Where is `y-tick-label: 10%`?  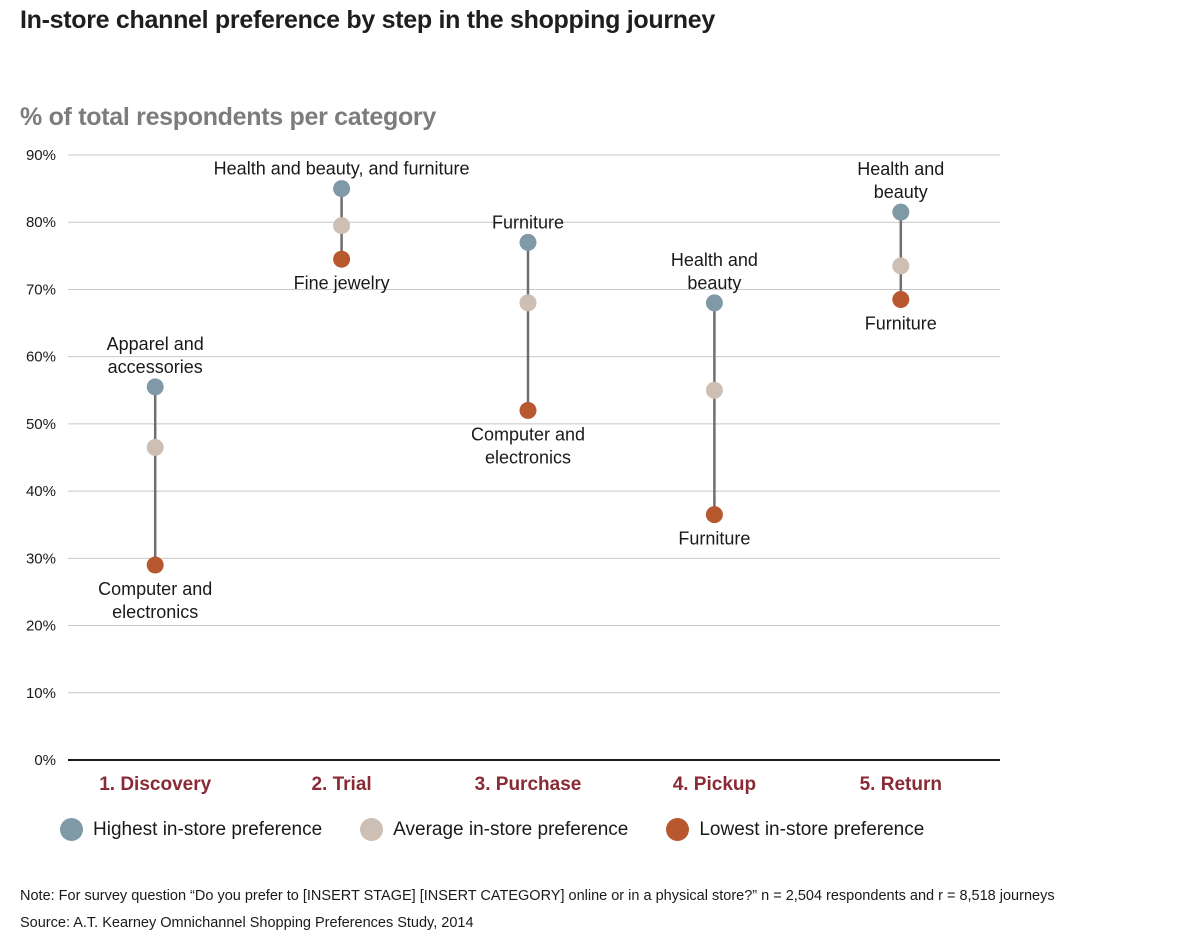 y-tick-label: 10% is located at coordinates (41, 693).